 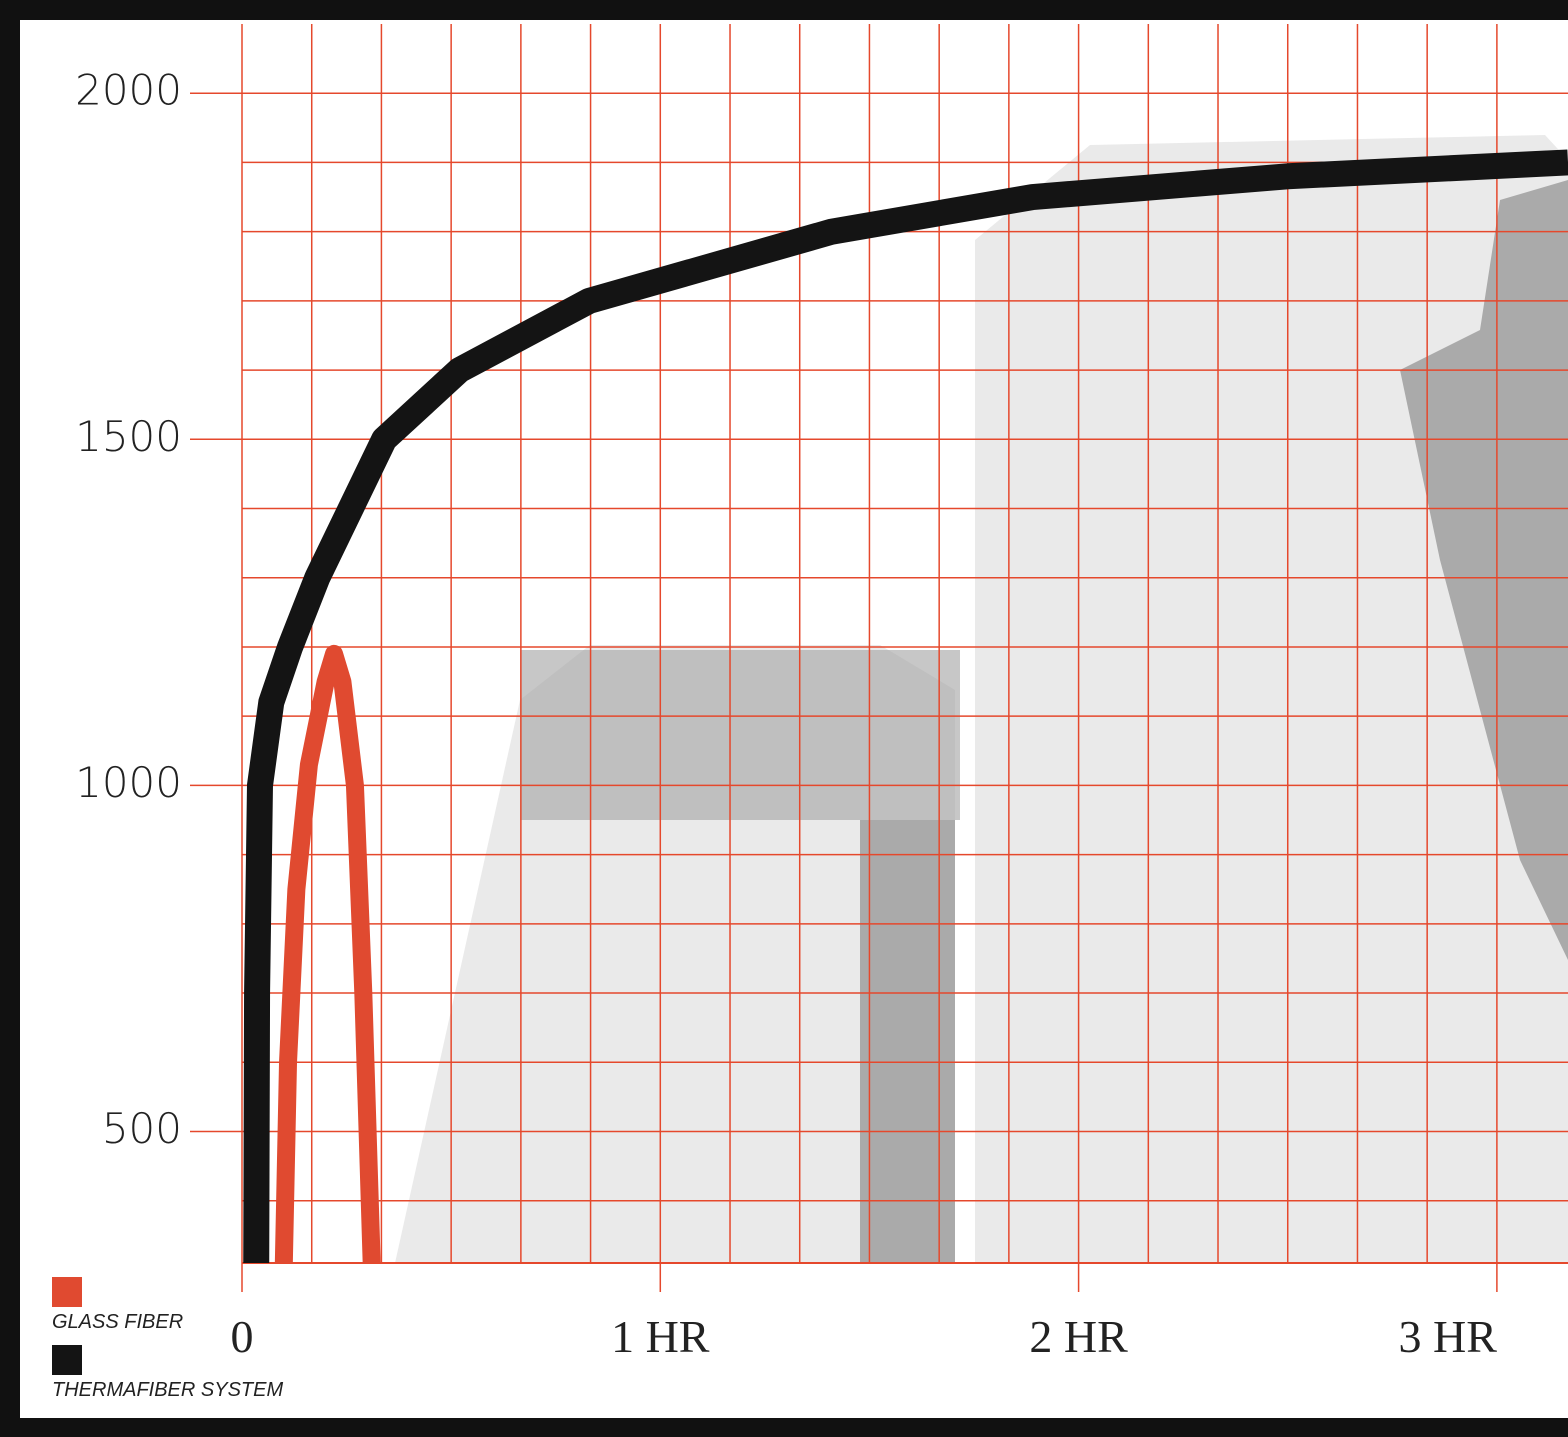 I want to click on x-tick-label: 2 HR, so click(x=1078, y=1336).